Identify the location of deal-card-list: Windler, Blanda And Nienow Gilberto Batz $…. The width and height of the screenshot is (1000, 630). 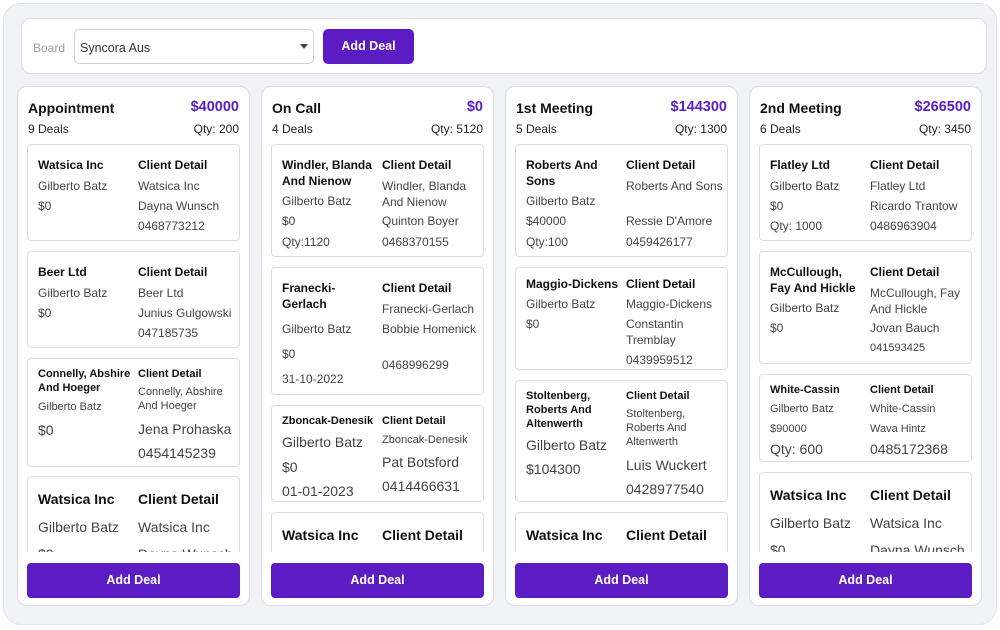
(377, 348).